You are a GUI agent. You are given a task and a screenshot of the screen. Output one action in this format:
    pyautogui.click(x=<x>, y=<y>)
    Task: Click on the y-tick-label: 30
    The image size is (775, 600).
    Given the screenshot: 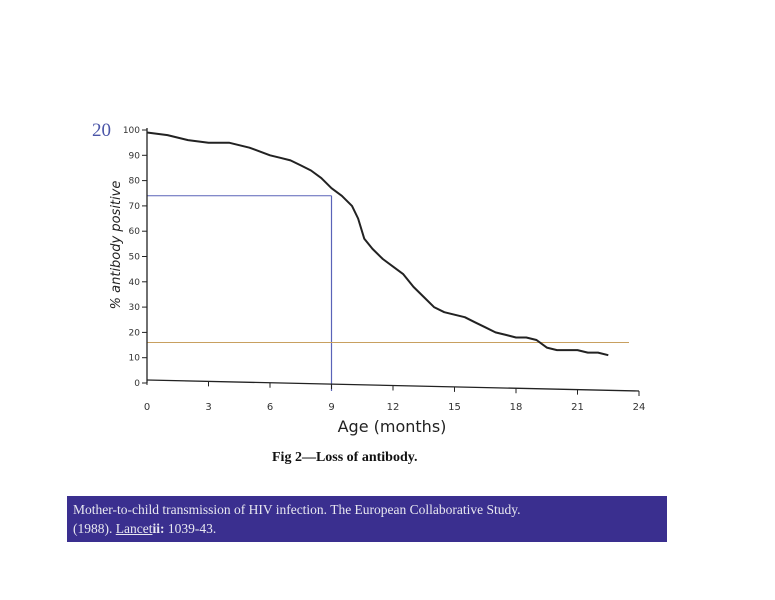 What is the action you would take?
    pyautogui.click(x=135, y=308)
    